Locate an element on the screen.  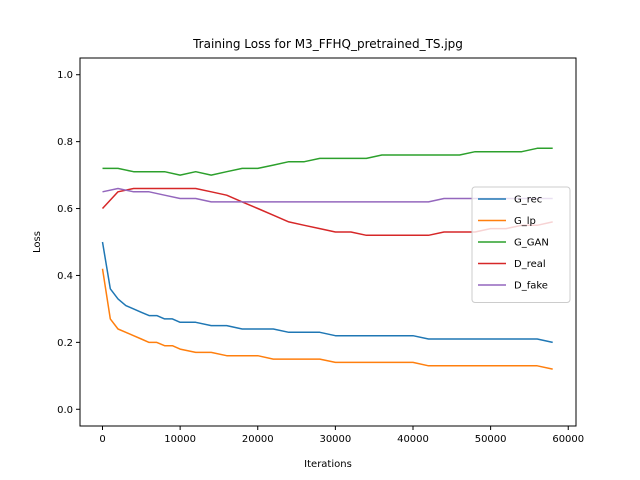
legend: G_rec G_lp G_GAN D_real D_fake is located at coordinates (521, 244).